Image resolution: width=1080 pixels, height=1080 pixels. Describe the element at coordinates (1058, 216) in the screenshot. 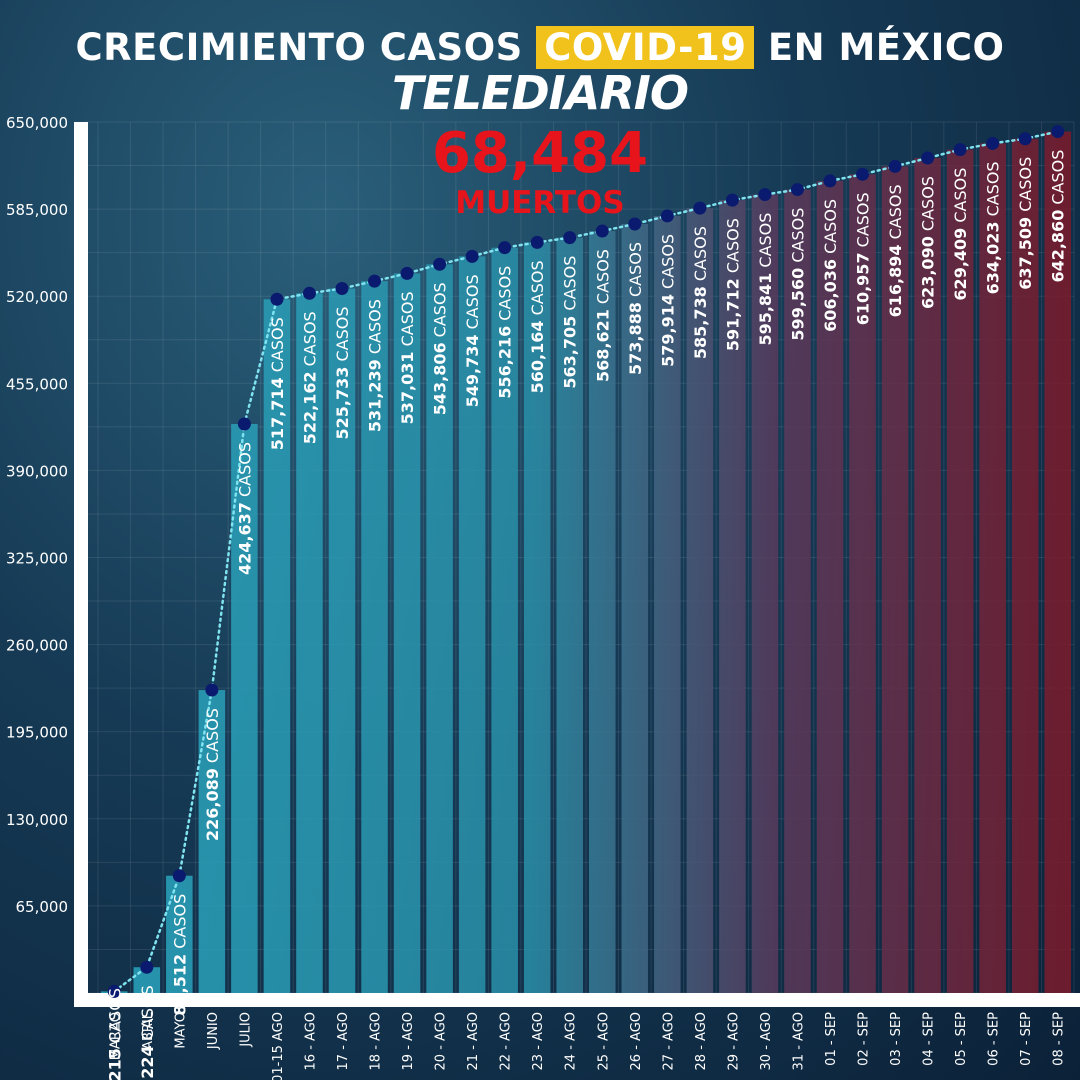

I see `bar-label: 642,860 CASOS` at that location.